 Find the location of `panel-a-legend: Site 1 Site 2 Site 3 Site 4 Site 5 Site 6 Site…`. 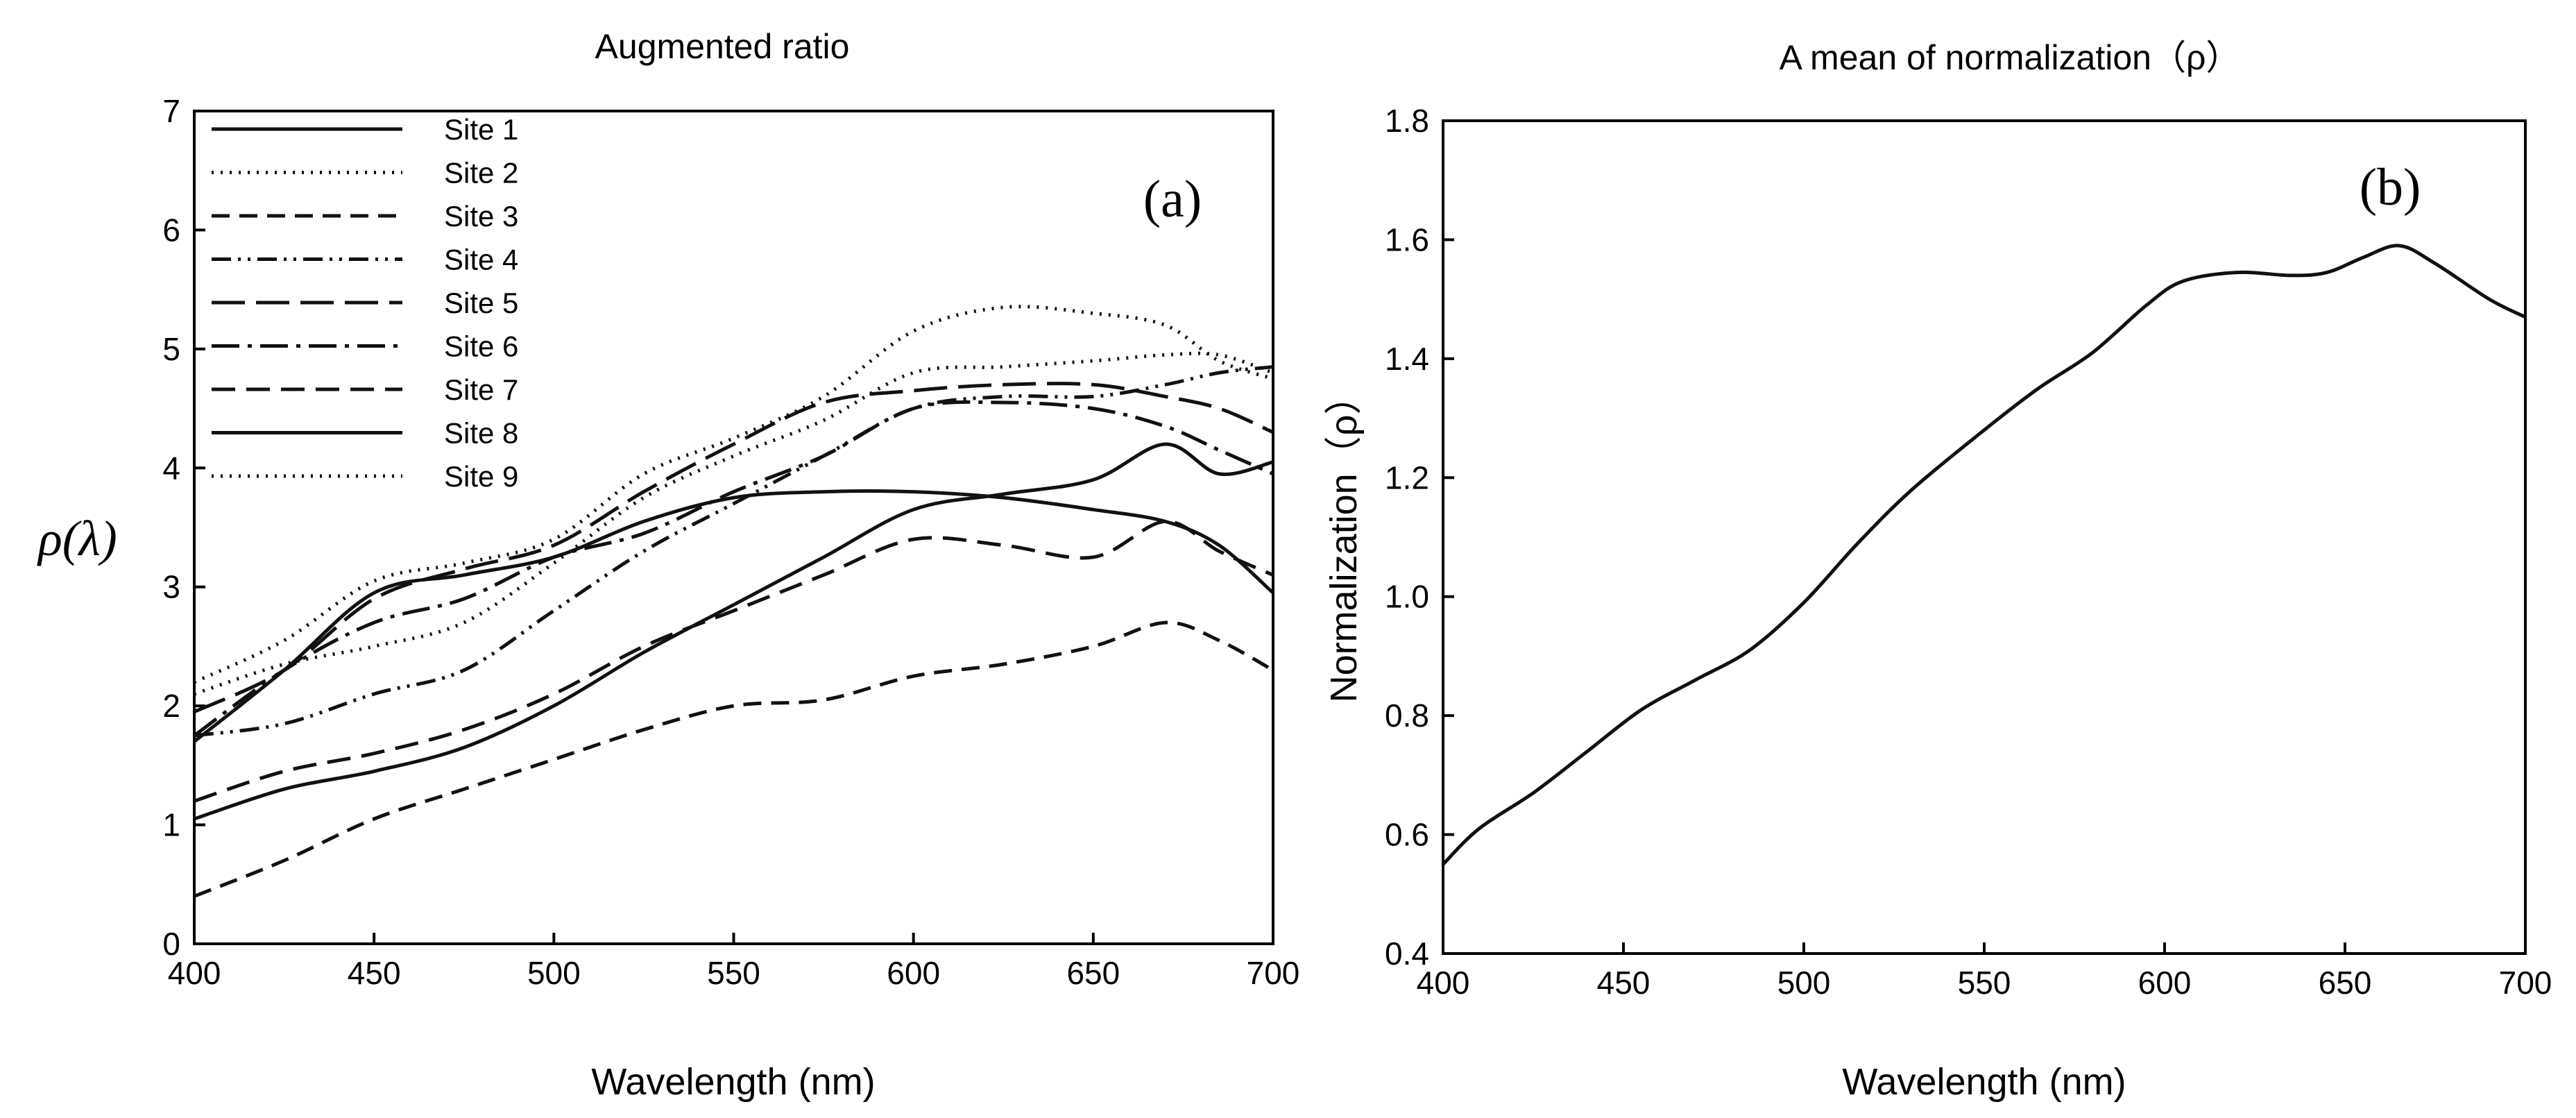

panel-a-legend: Site 1 Site 2 Site 3 Site 4 Site 5 Site 6 Site… is located at coordinates (365, 303).